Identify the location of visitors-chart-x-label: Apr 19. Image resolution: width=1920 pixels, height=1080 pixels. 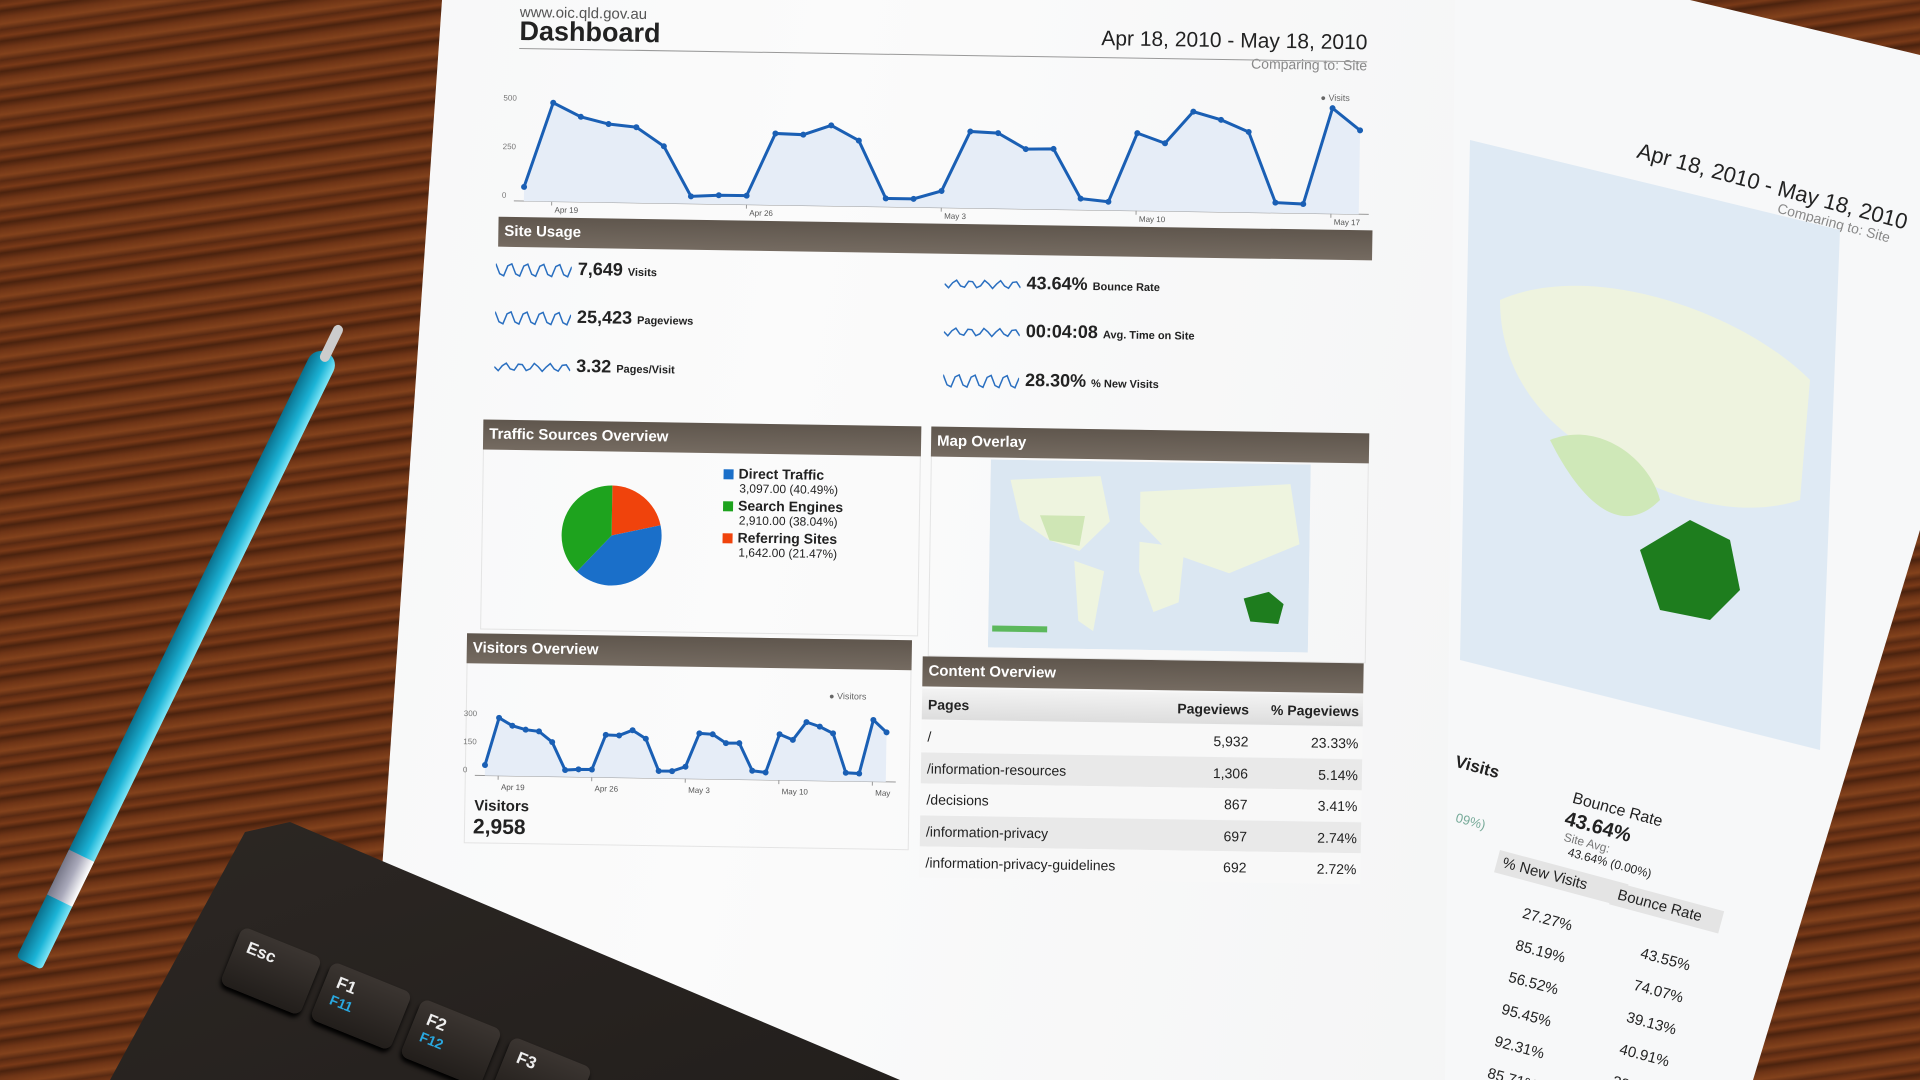
(513, 787).